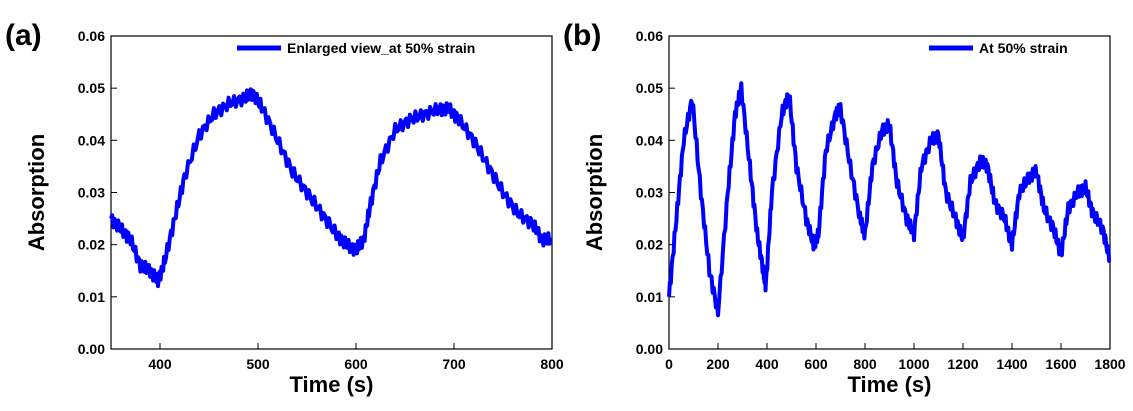 The width and height of the screenshot is (1133, 411). What do you see at coordinates (454, 364) in the screenshot?
I see `x-tick-label: 700` at bounding box center [454, 364].